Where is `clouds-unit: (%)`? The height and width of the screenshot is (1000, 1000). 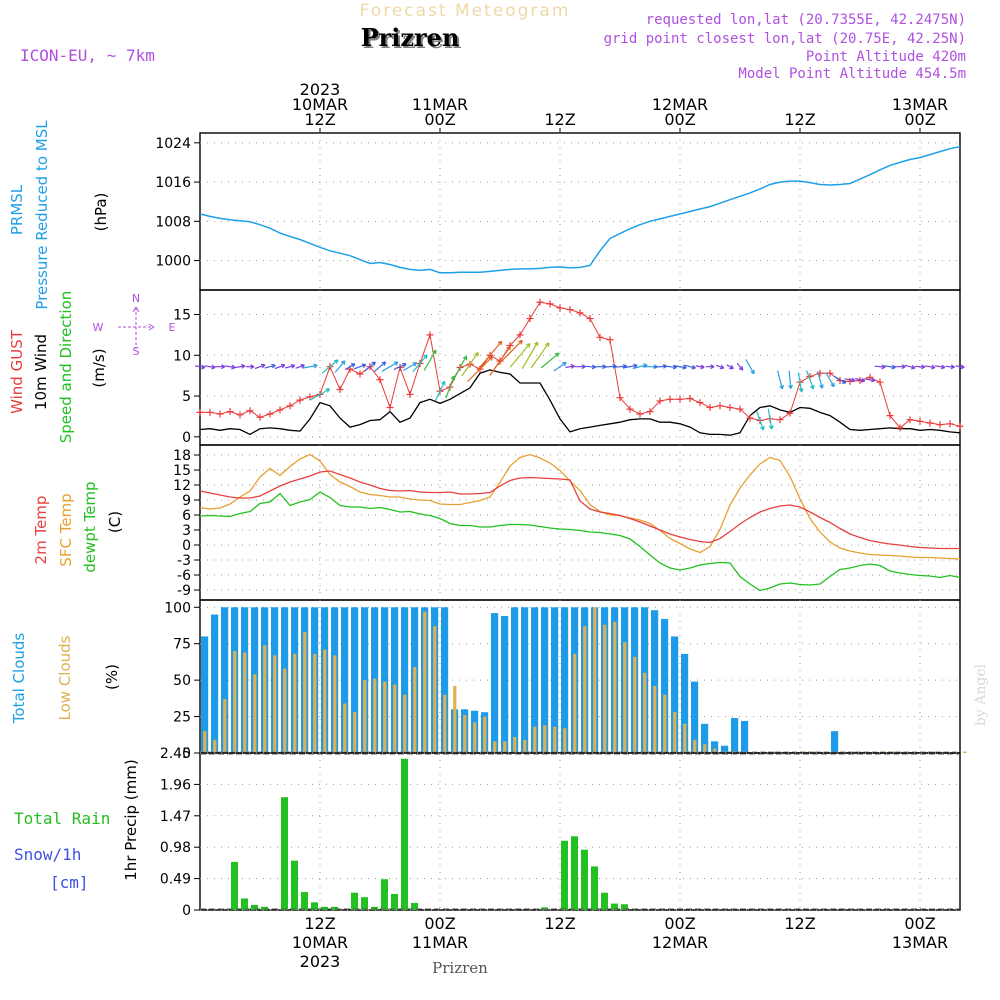
clouds-unit: (%) is located at coordinates (112, 677).